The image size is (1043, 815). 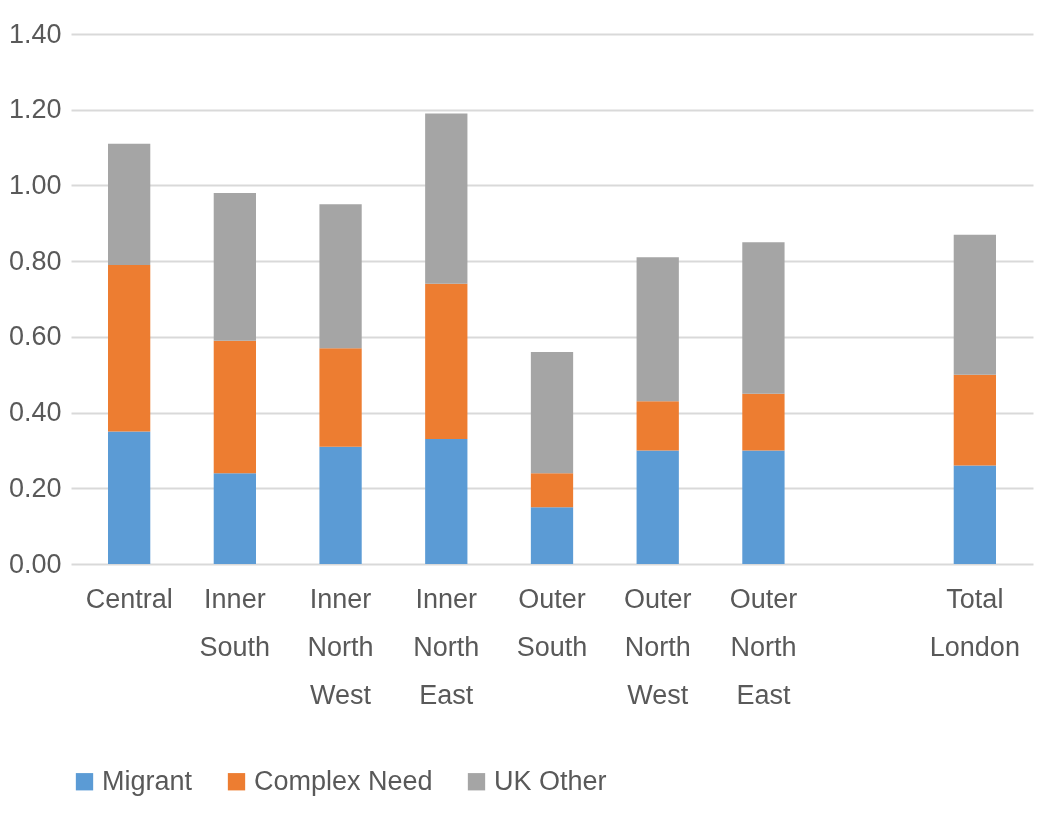 What do you see at coordinates (35, 563) in the screenshot?
I see `y-tick-label: 0.00` at bounding box center [35, 563].